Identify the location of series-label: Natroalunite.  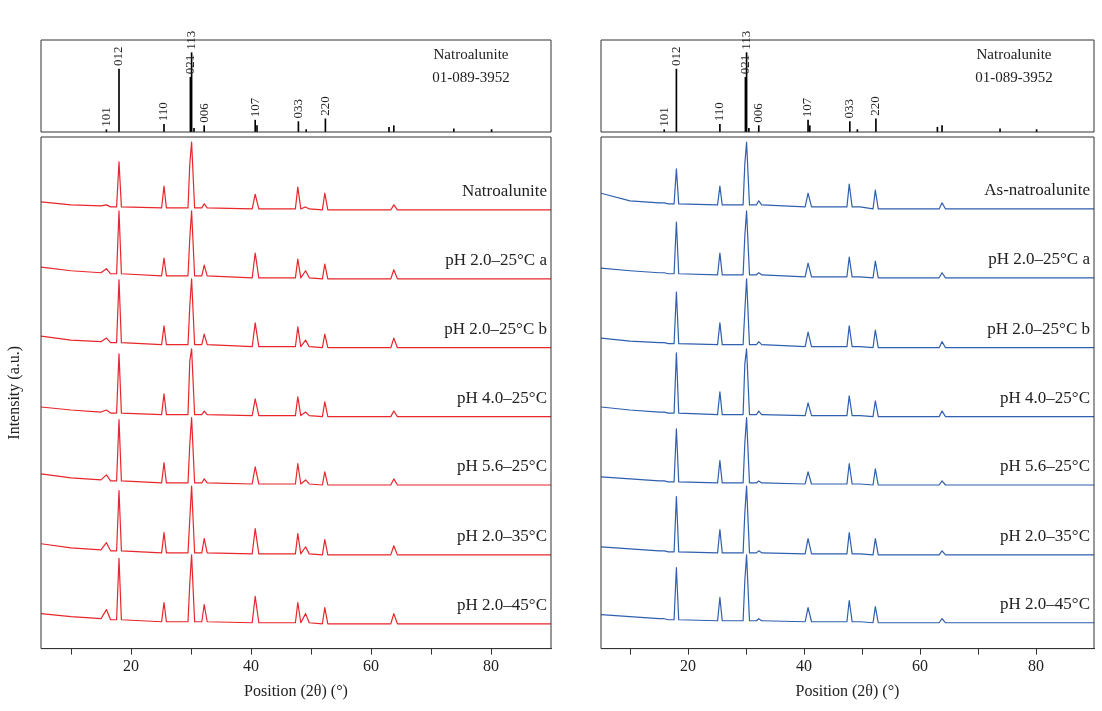
(504, 190).